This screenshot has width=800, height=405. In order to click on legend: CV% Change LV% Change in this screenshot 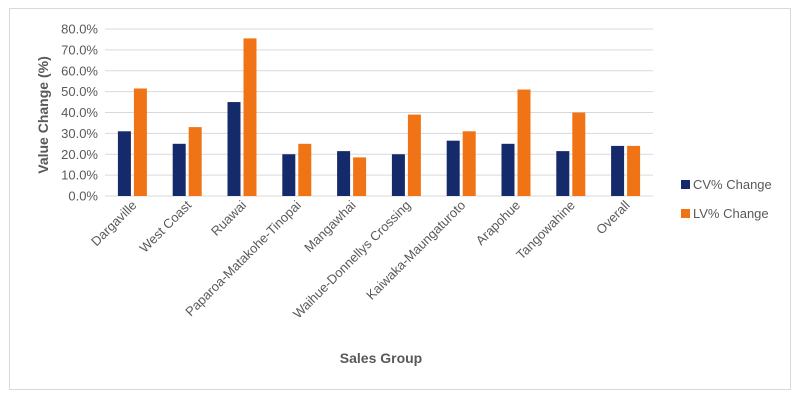, I will do `click(726, 199)`.